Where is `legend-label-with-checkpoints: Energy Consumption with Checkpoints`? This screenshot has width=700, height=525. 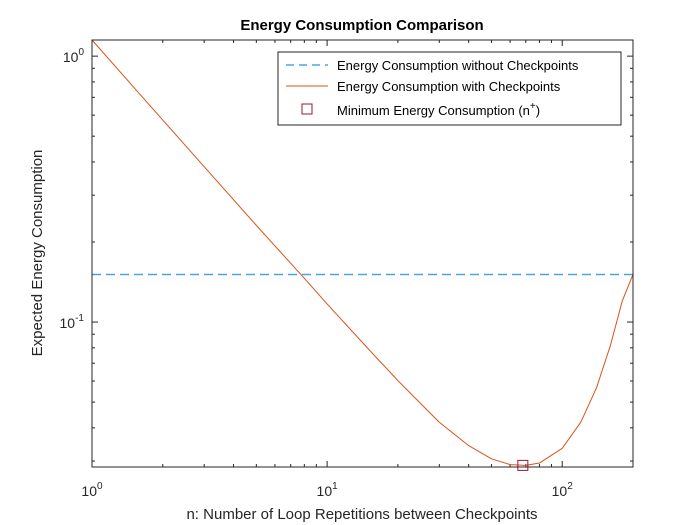 legend-label-with-checkpoints: Energy Consumption with Checkpoints is located at coordinates (449, 86).